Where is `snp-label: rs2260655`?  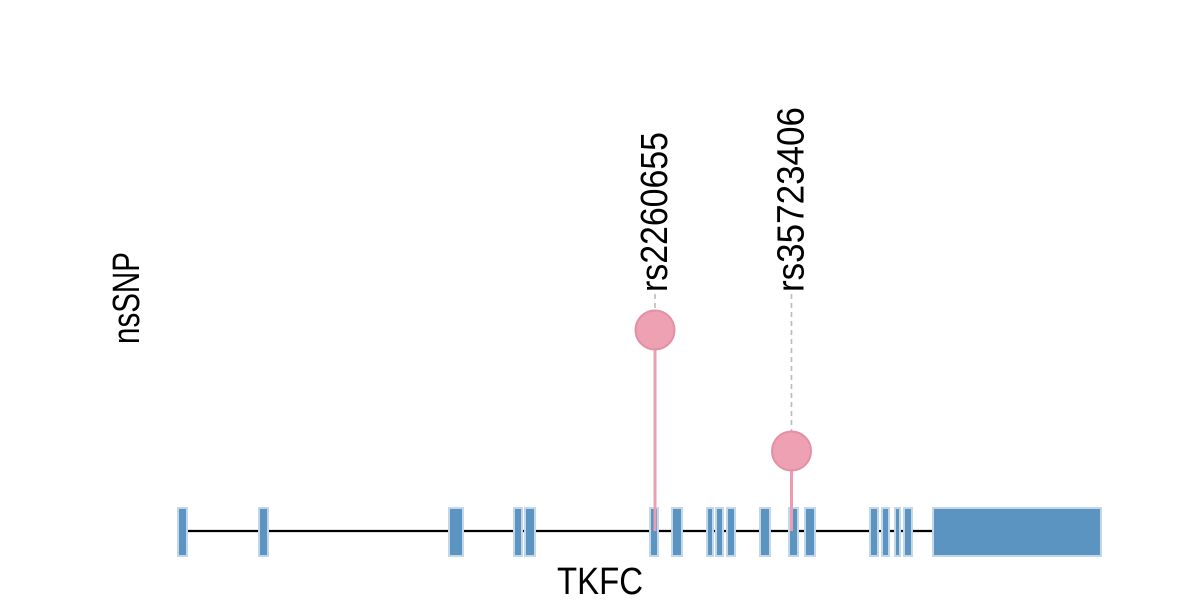 snp-label: rs2260655 is located at coordinates (655, 212).